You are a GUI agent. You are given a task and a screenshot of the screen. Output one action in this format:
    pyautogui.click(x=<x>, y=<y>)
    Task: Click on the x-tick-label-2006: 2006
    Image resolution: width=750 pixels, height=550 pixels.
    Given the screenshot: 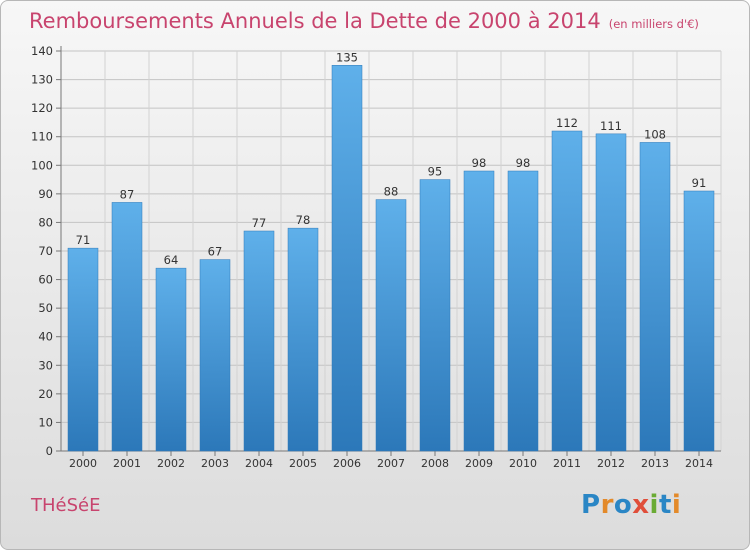 What is the action you would take?
    pyautogui.click(x=347, y=463)
    